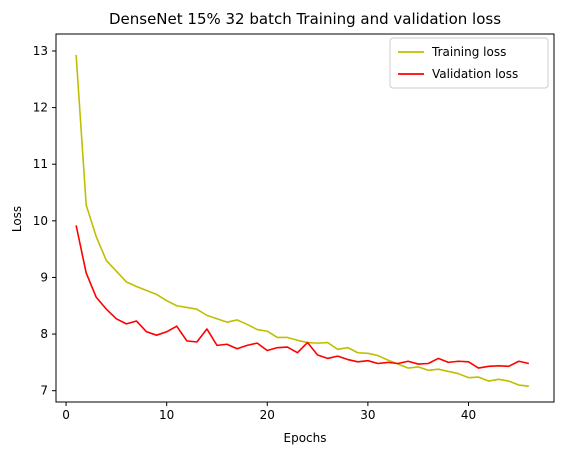  I want to click on legend: Training loss Validation loss, so click(469, 63).